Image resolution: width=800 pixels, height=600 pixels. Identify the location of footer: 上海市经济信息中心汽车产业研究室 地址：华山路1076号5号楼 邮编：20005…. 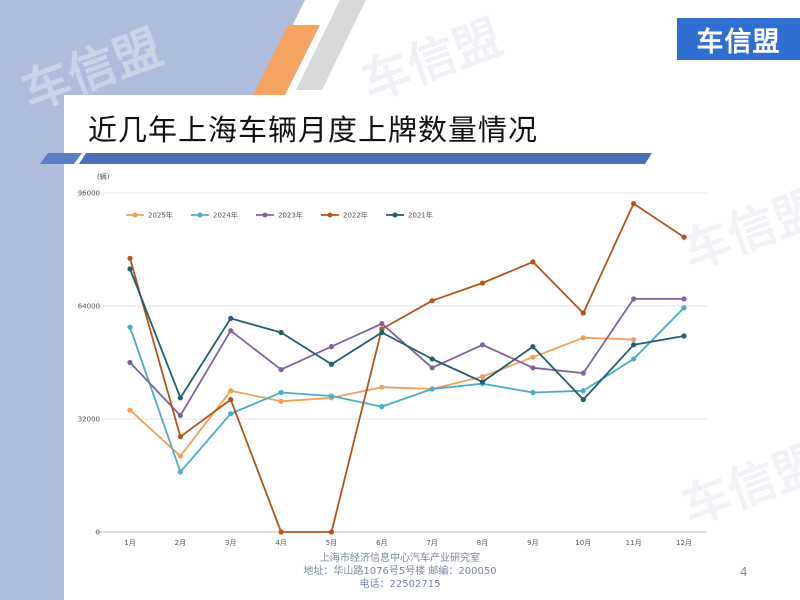
(400, 571).